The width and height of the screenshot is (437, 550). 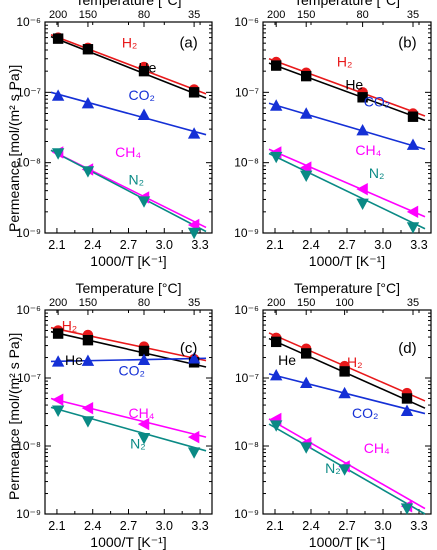 I want to click on panel-label: (d), so click(x=407, y=348).